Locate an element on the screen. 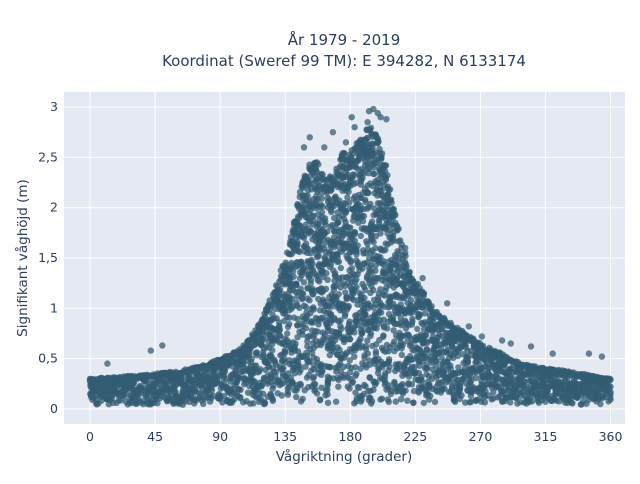 Image resolution: width=640 pixels, height=484 pixels. y-tick-label: 0,5 is located at coordinates (48, 358).